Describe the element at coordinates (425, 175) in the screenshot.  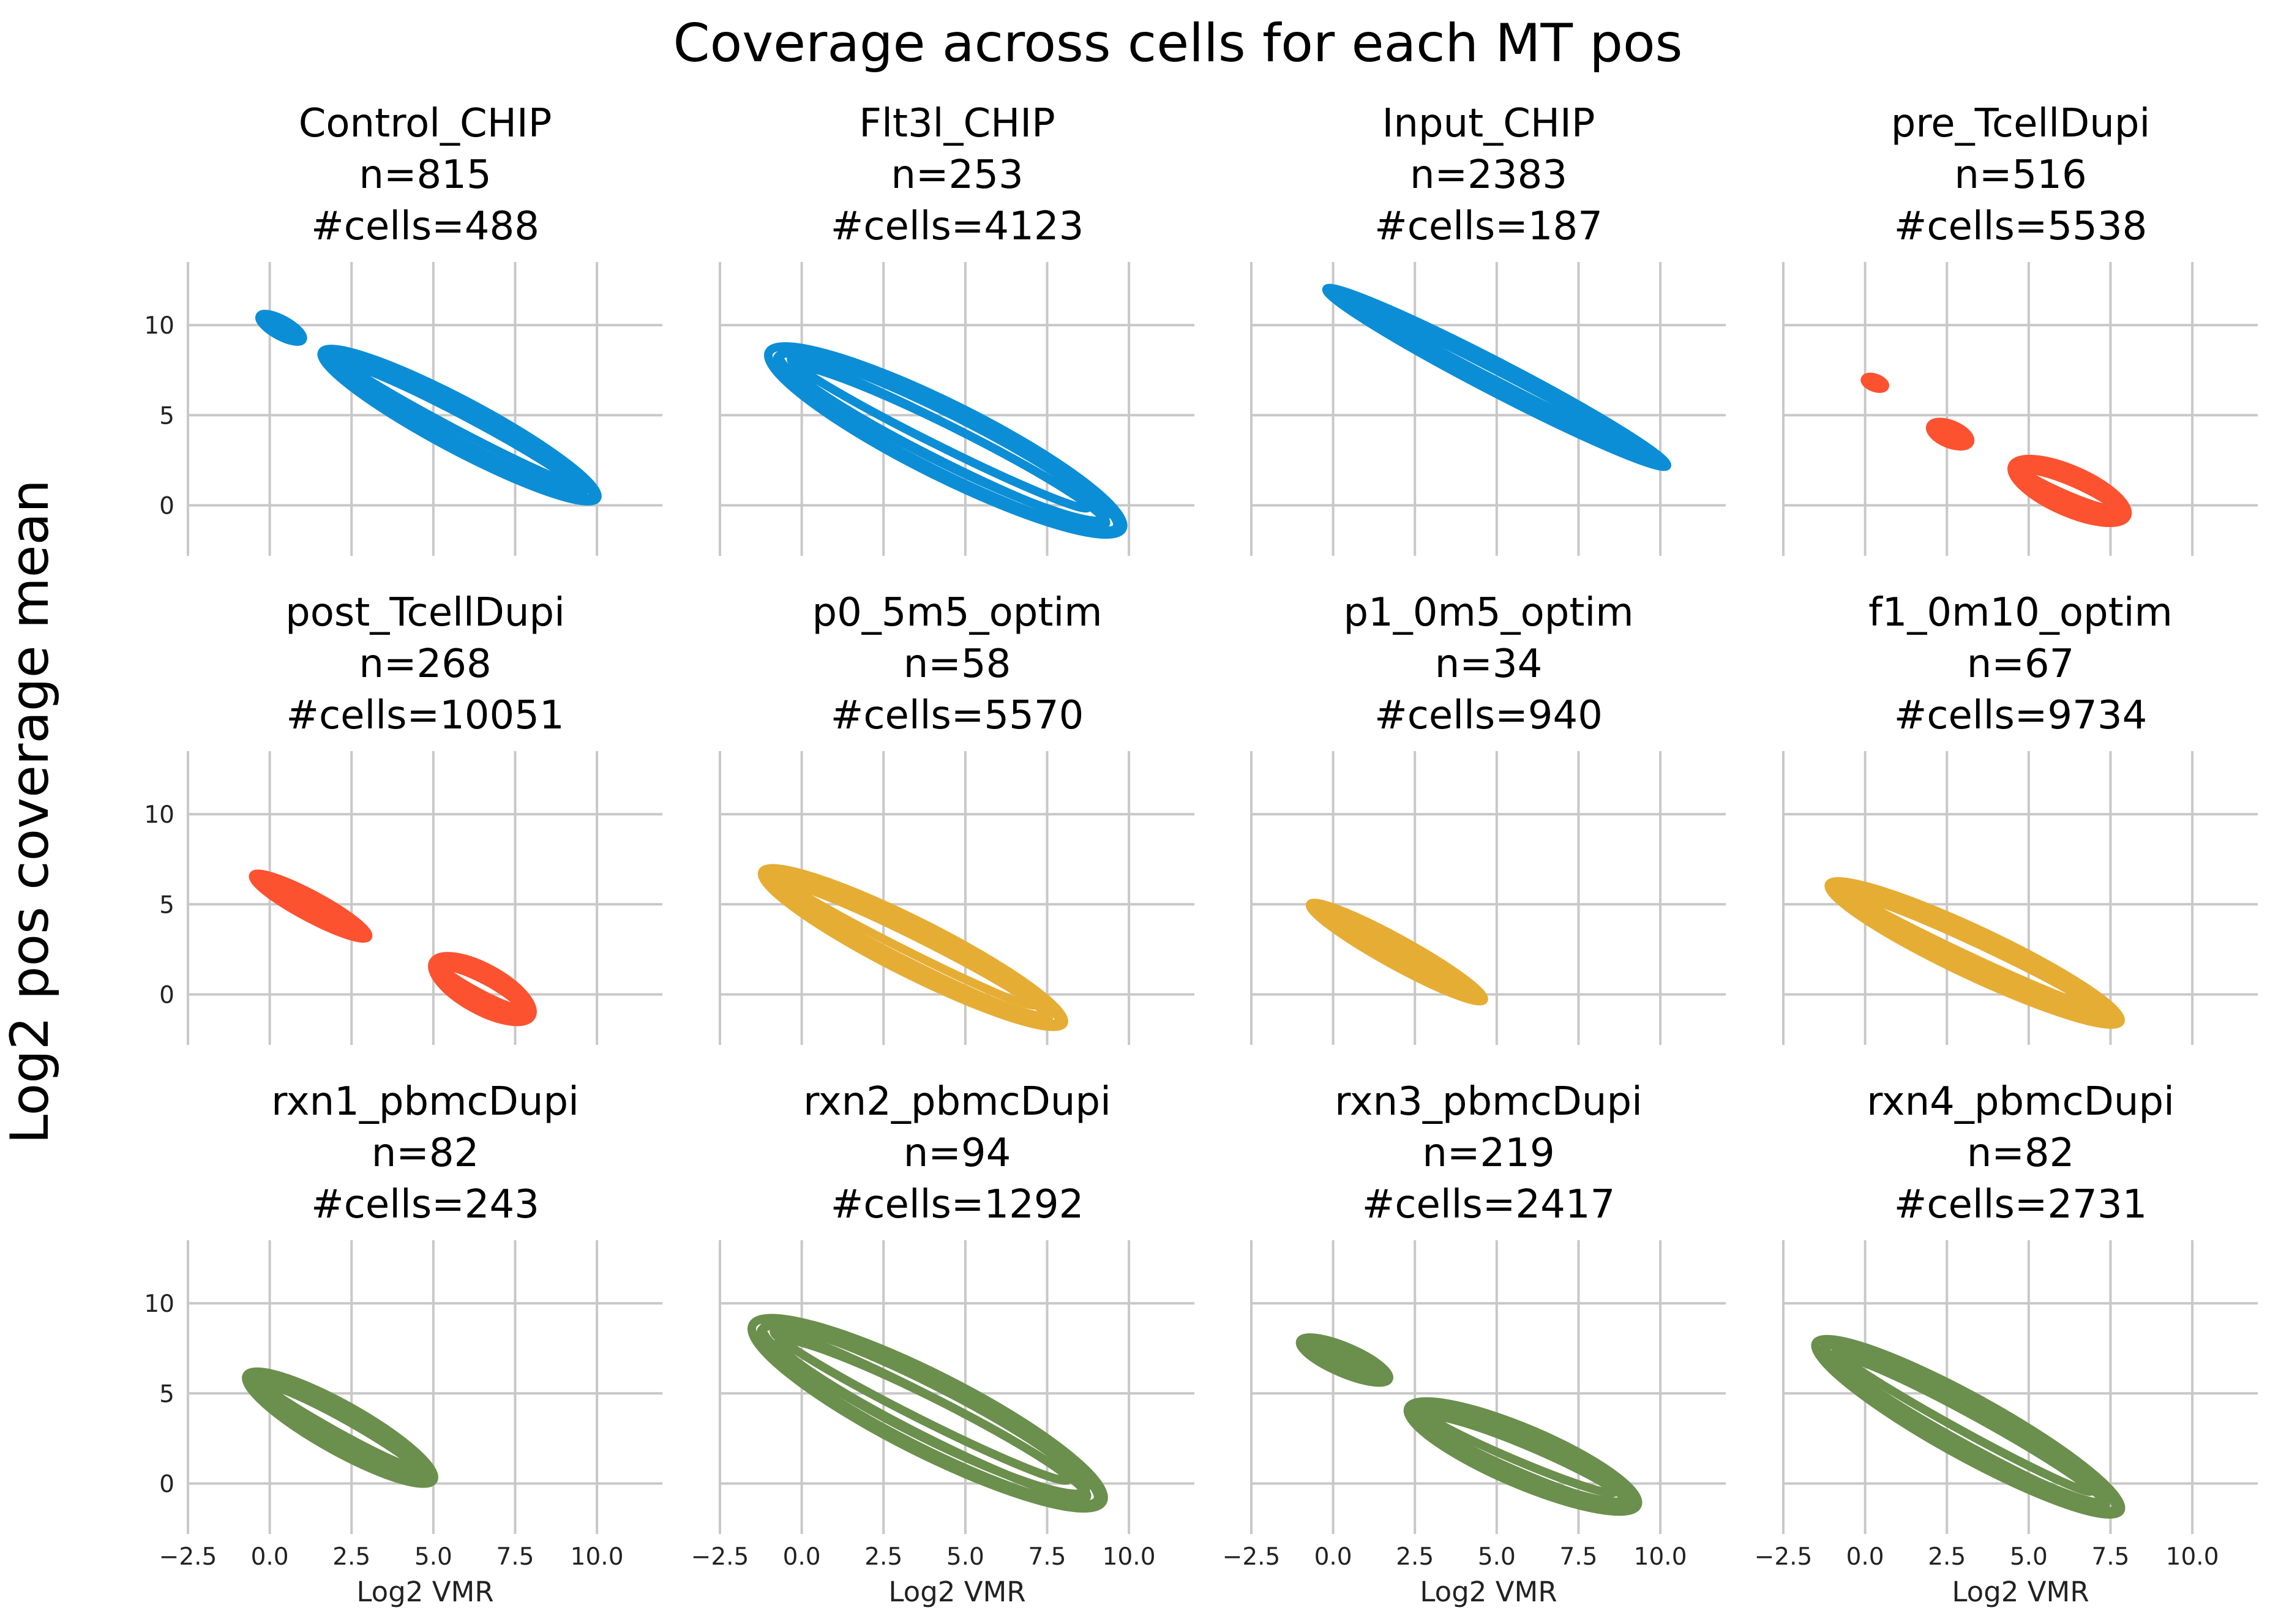
I see `panel-n-label: n=815` at that location.